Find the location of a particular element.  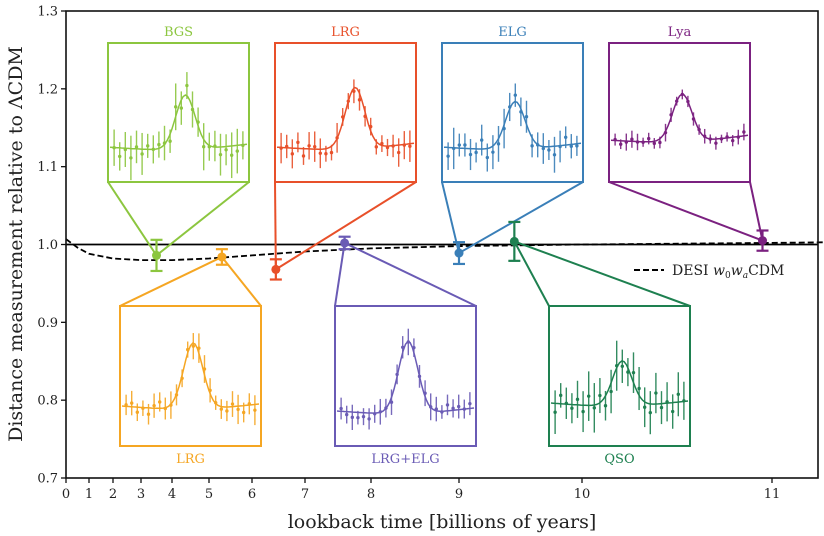

data-point-lya is located at coordinates (762, 241).